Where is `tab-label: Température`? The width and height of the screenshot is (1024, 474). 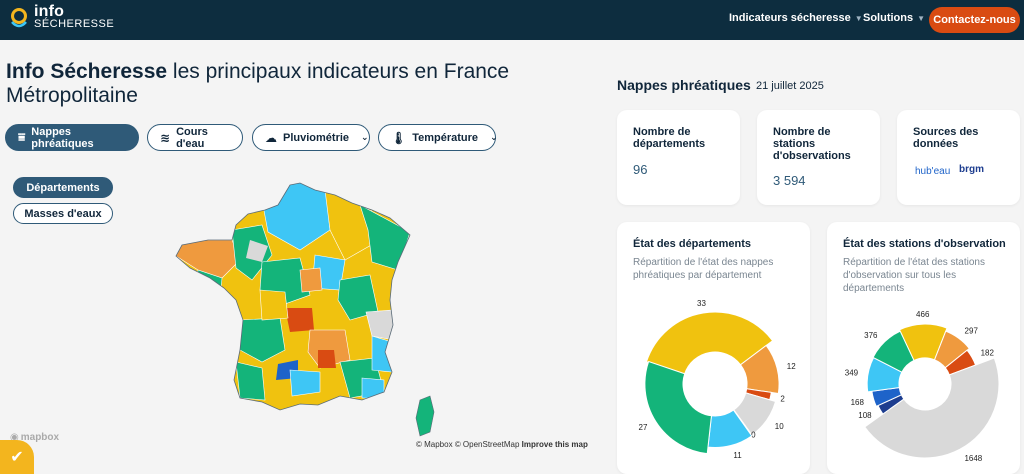
tab-label: Température is located at coordinates (445, 137).